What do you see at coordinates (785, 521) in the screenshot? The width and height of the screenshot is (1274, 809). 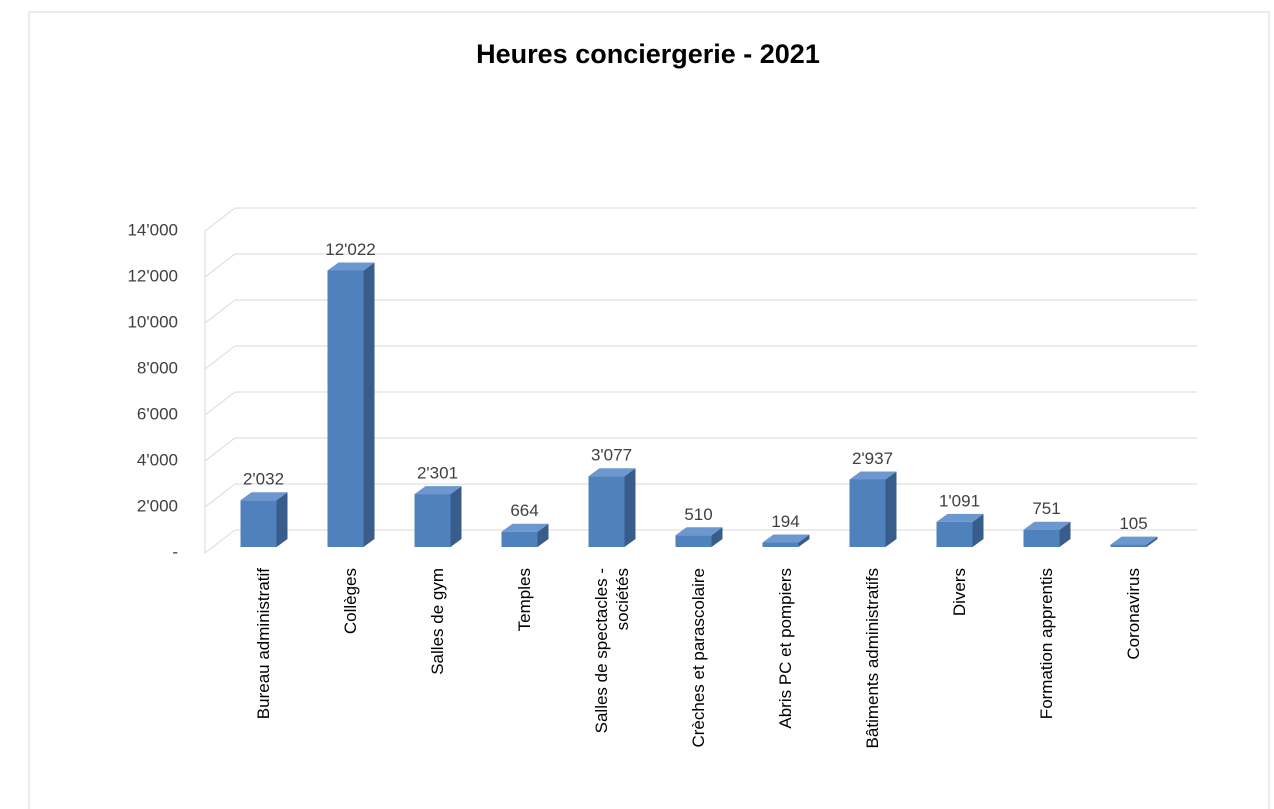 I see `data-label: 194` at bounding box center [785, 521].